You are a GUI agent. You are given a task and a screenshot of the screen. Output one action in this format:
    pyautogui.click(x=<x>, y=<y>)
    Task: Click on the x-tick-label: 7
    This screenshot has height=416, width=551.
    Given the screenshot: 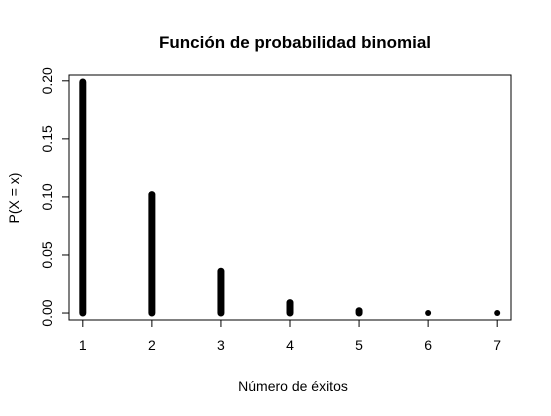 What is the action you would take?
    pyautogui.click(x=497, y=345)
    